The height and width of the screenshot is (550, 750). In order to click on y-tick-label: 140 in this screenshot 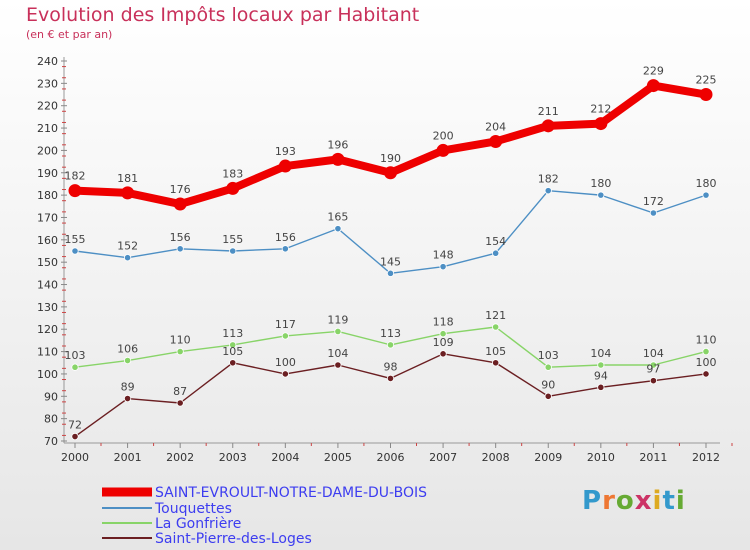, I will do `click(47, 285)`.